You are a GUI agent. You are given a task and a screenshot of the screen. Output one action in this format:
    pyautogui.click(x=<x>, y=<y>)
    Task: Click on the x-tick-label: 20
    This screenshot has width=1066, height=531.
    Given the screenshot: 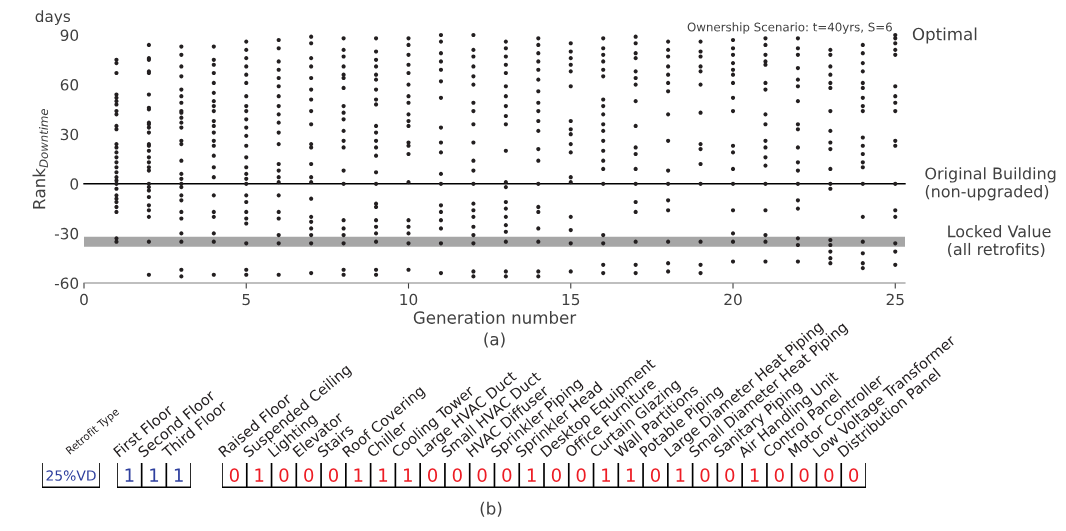 What is the action you would take?
    pyautogui.click(x=733, y=299)
    